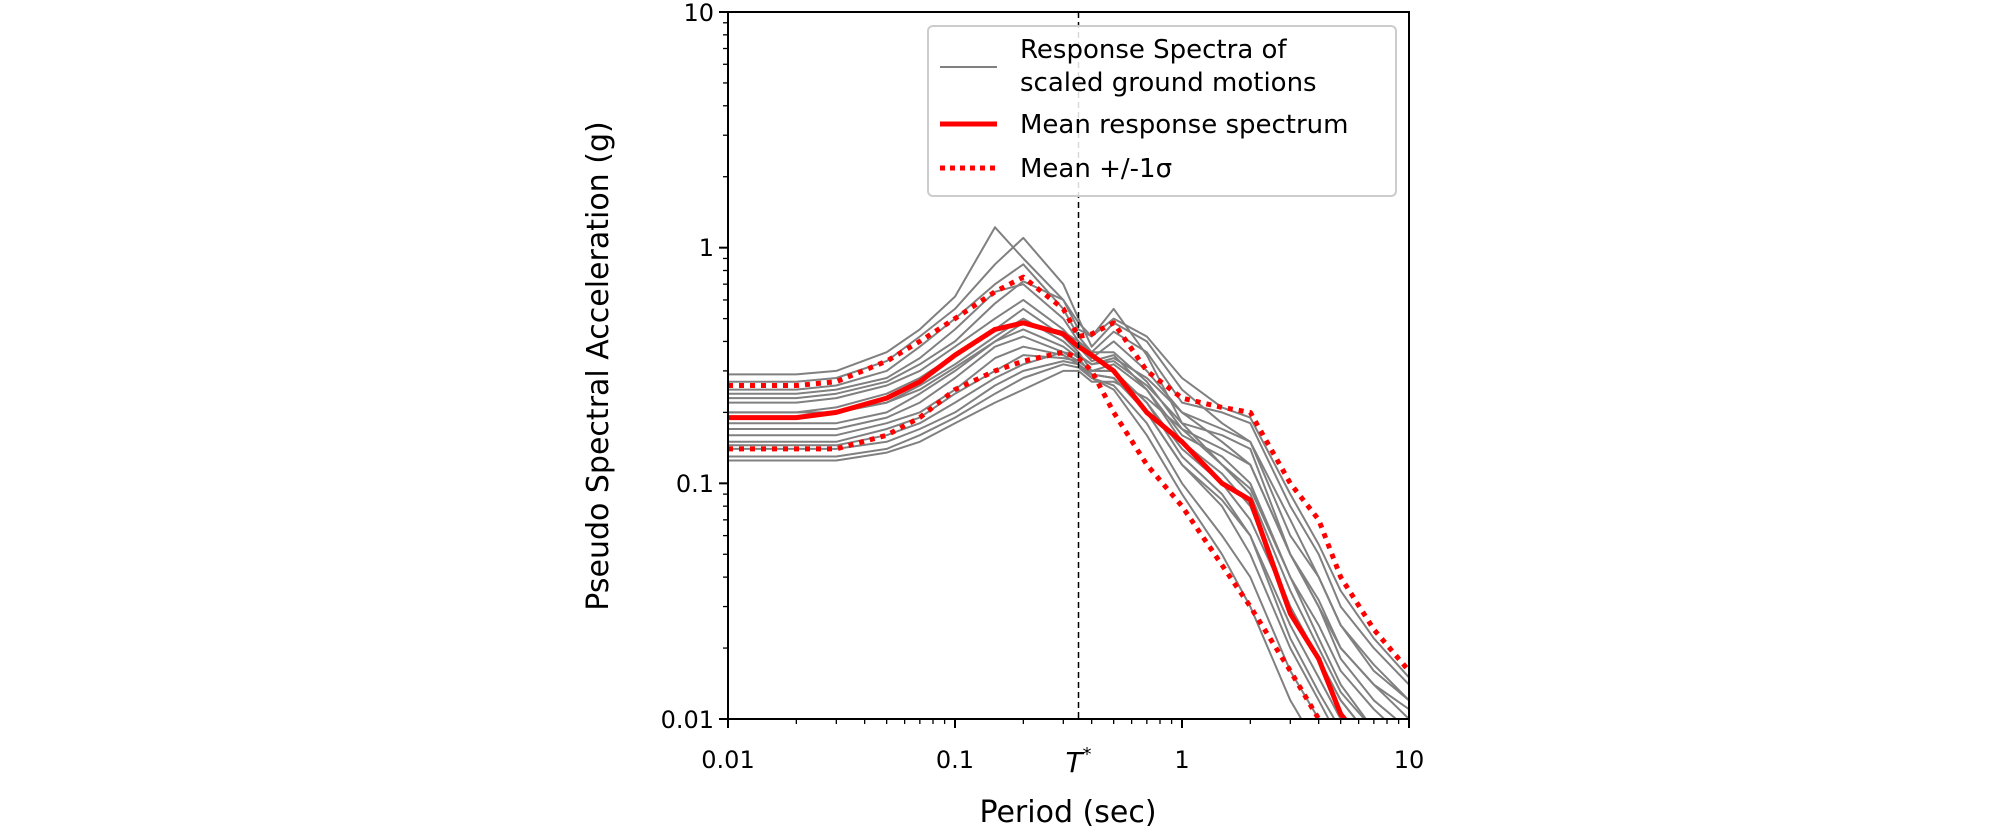 The image size is (2008, 838). Describe the element at coordinates (698, 13) in the screenshot. I see `y-tick-label-3: 10` at that location.